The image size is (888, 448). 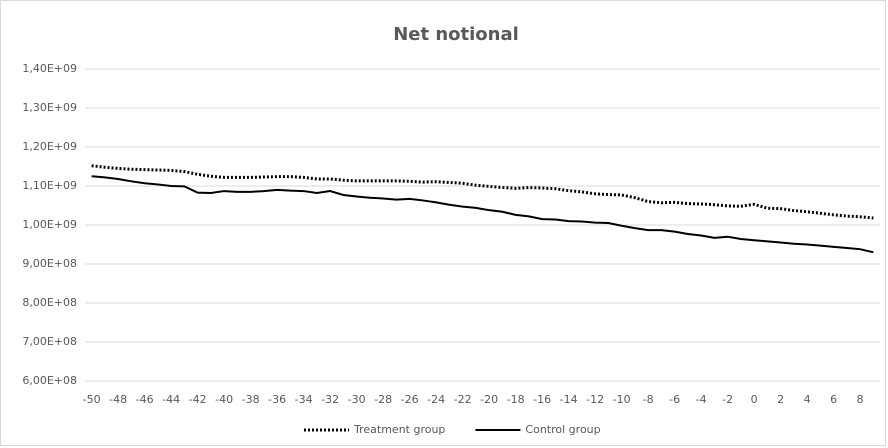 What do you see at coordinates (49, 68) in the screenshot?
I see `y-tick-label: 1,40E+09` at bounding box center [49, 68].